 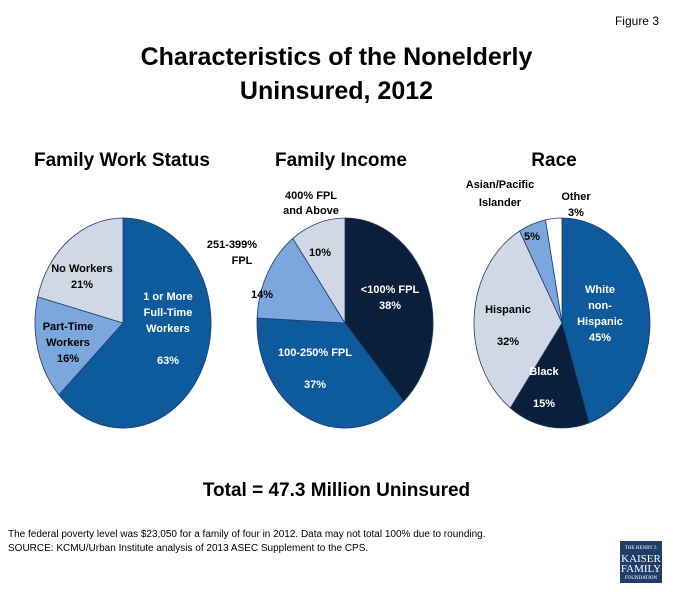 I want to click on data-label: 37%, so click(x=315, y=385).